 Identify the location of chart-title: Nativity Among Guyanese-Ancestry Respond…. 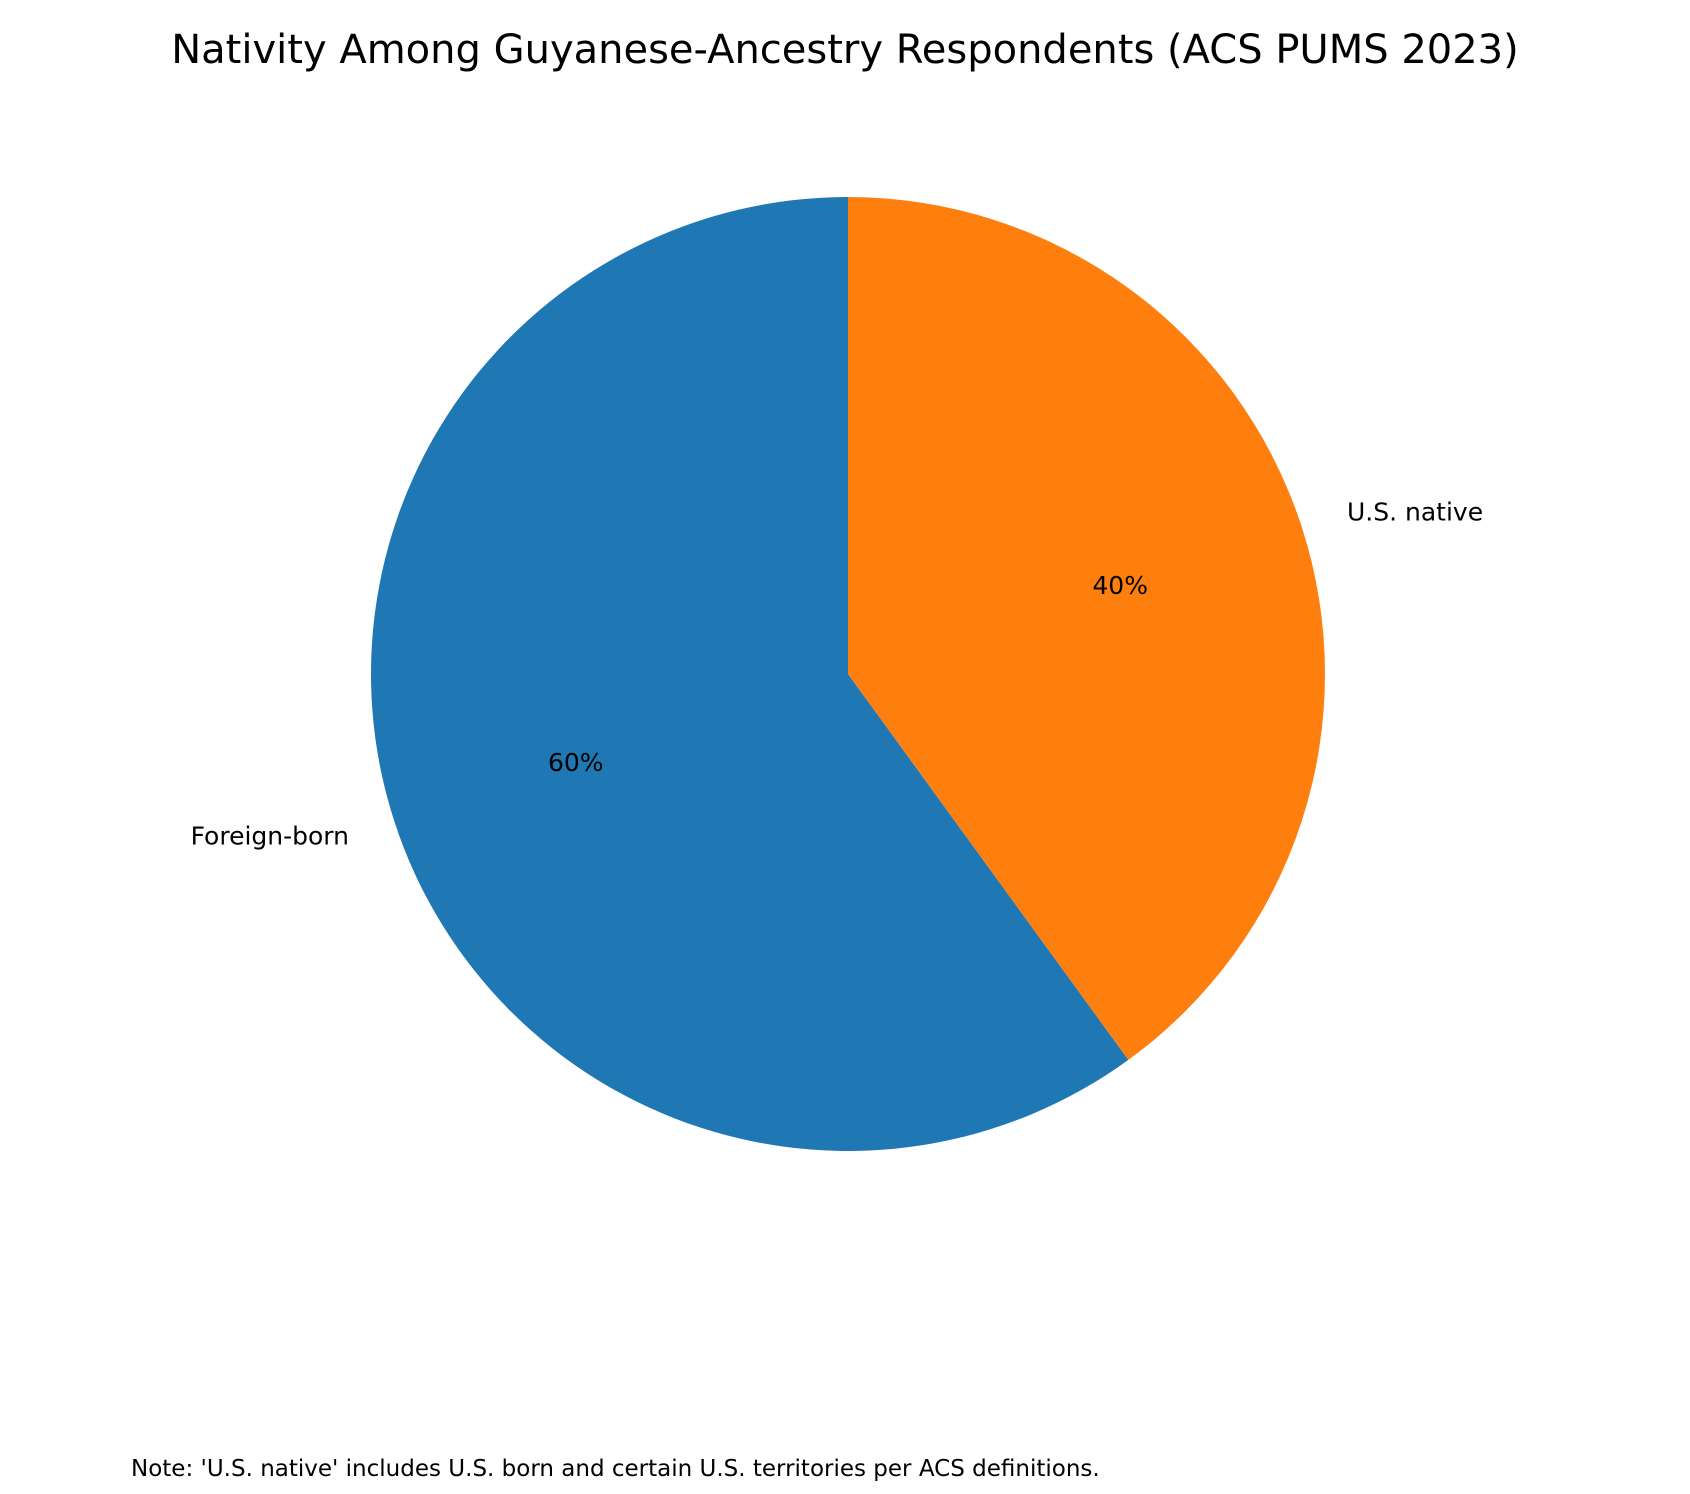
(844, 50).